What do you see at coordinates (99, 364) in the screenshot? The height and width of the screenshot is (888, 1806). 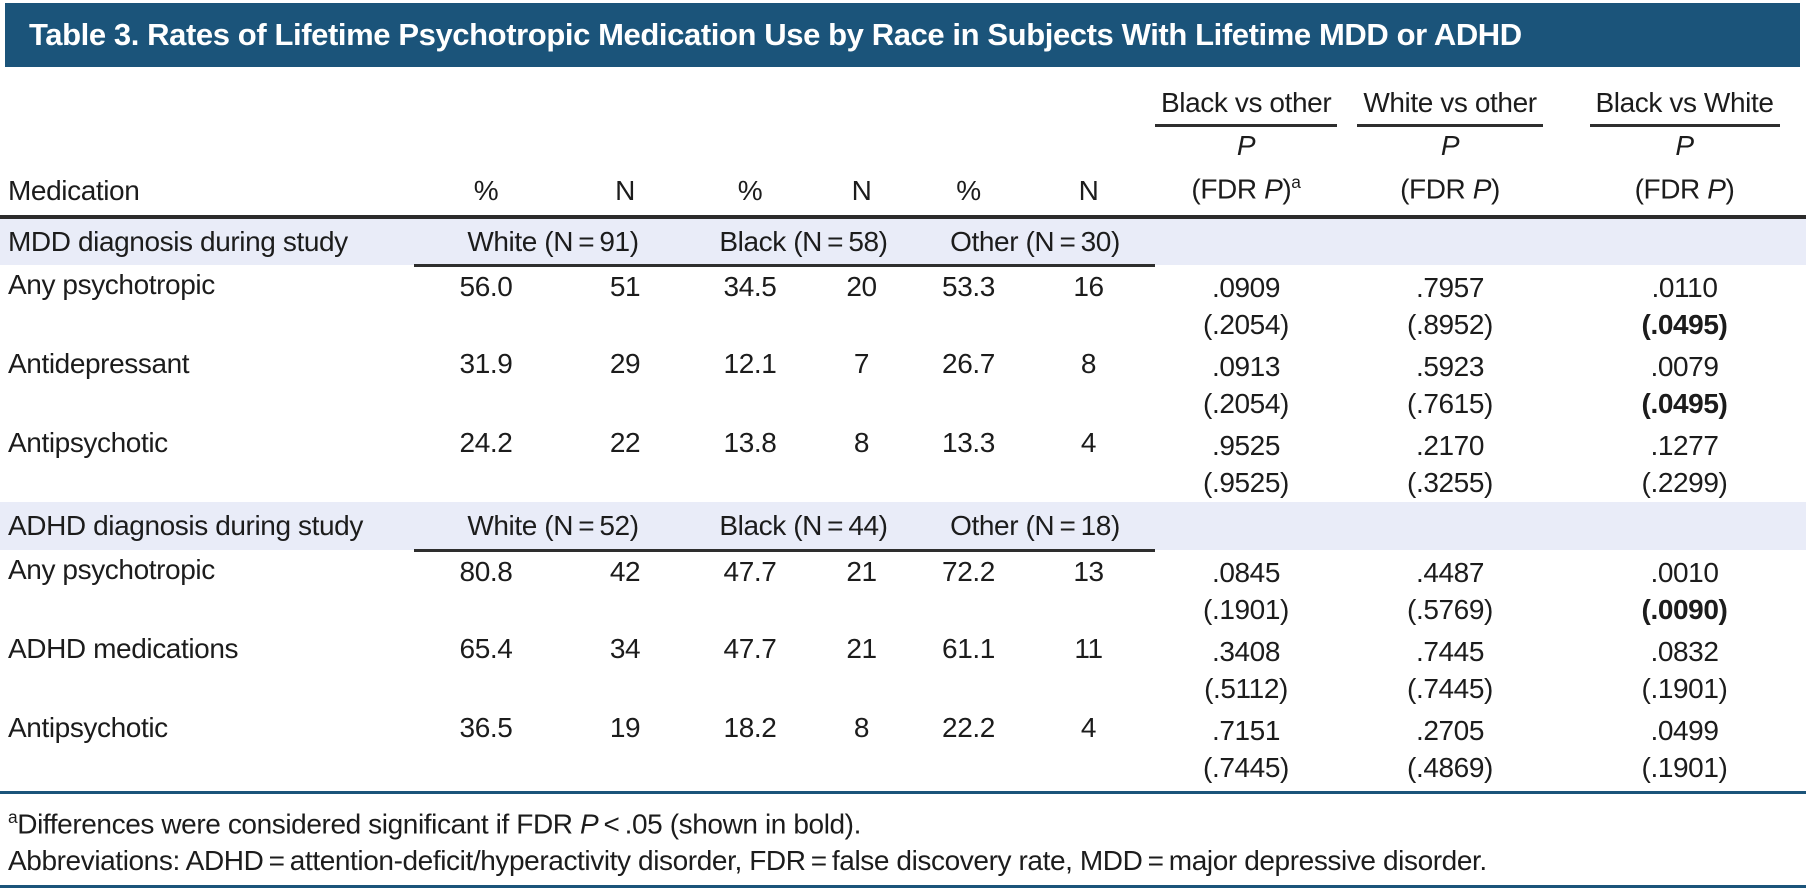 I see `medication-label: Antidepressant` at bounding box center [99, 364].